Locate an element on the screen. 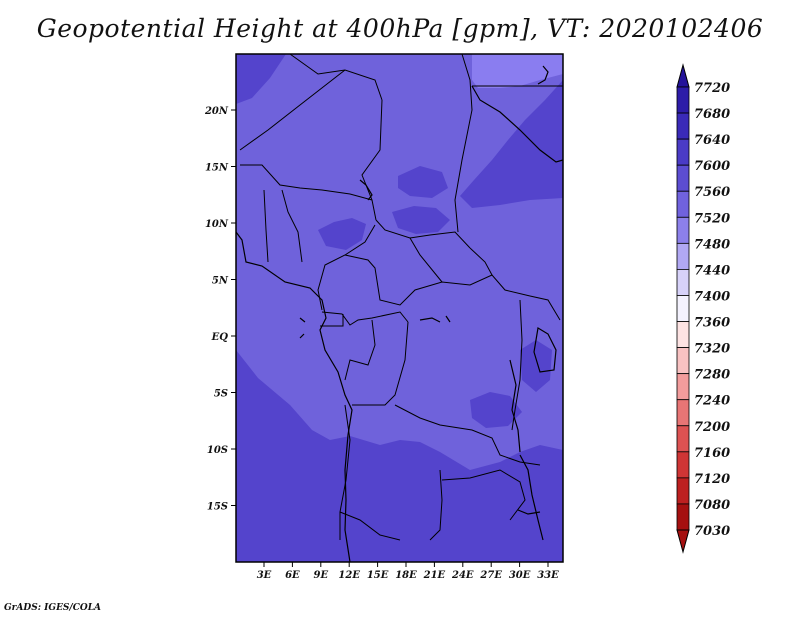 This screenshot has height=618, width=800. lon-tick-label: 12E is located at coordinates (349, 575).